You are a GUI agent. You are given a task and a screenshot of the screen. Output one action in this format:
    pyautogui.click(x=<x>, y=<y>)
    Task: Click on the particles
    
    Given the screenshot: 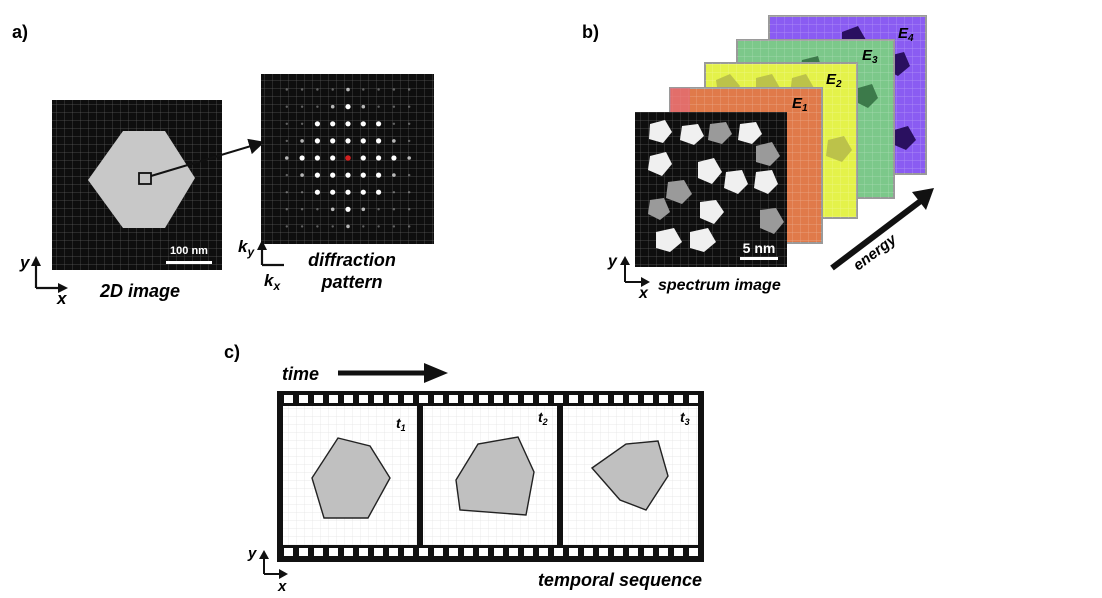 What is the action you would take?
    pyautogui.click(x=716, y=186)
    